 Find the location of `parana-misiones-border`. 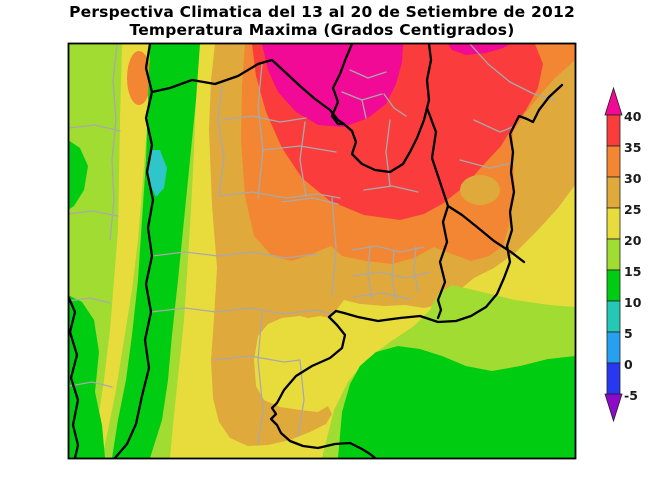

parana-misiones-border is located at coordinates (437, 157).